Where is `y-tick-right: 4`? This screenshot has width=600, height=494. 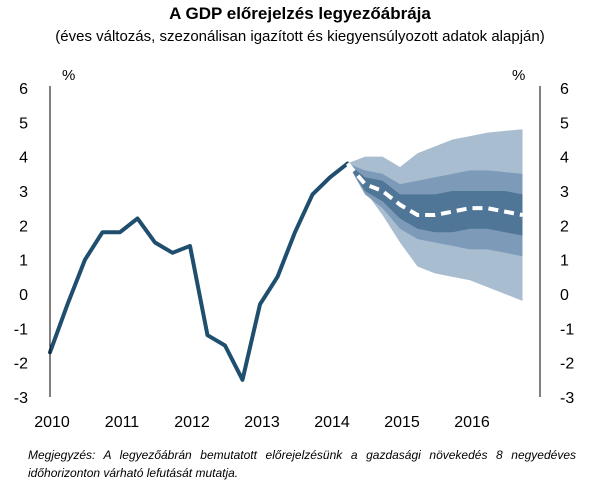 y-tick-right: 4 is located at coordinates (564, 158).